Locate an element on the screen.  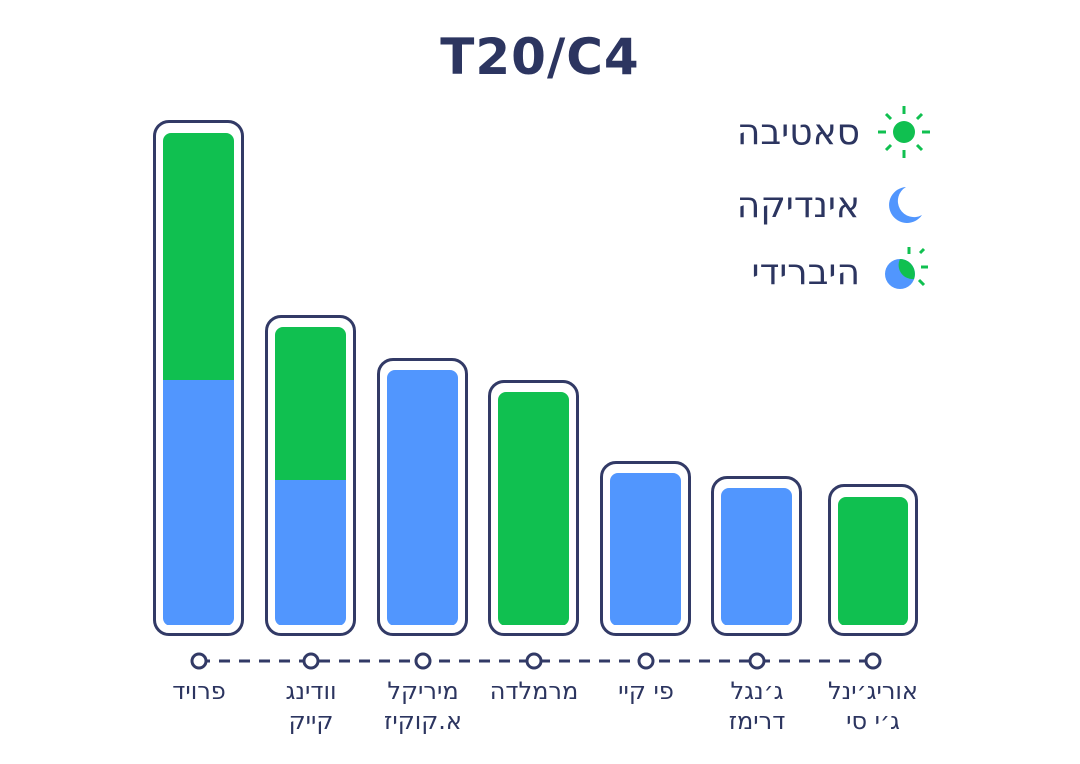
bar-c5 is located at coordinates (756, 556).